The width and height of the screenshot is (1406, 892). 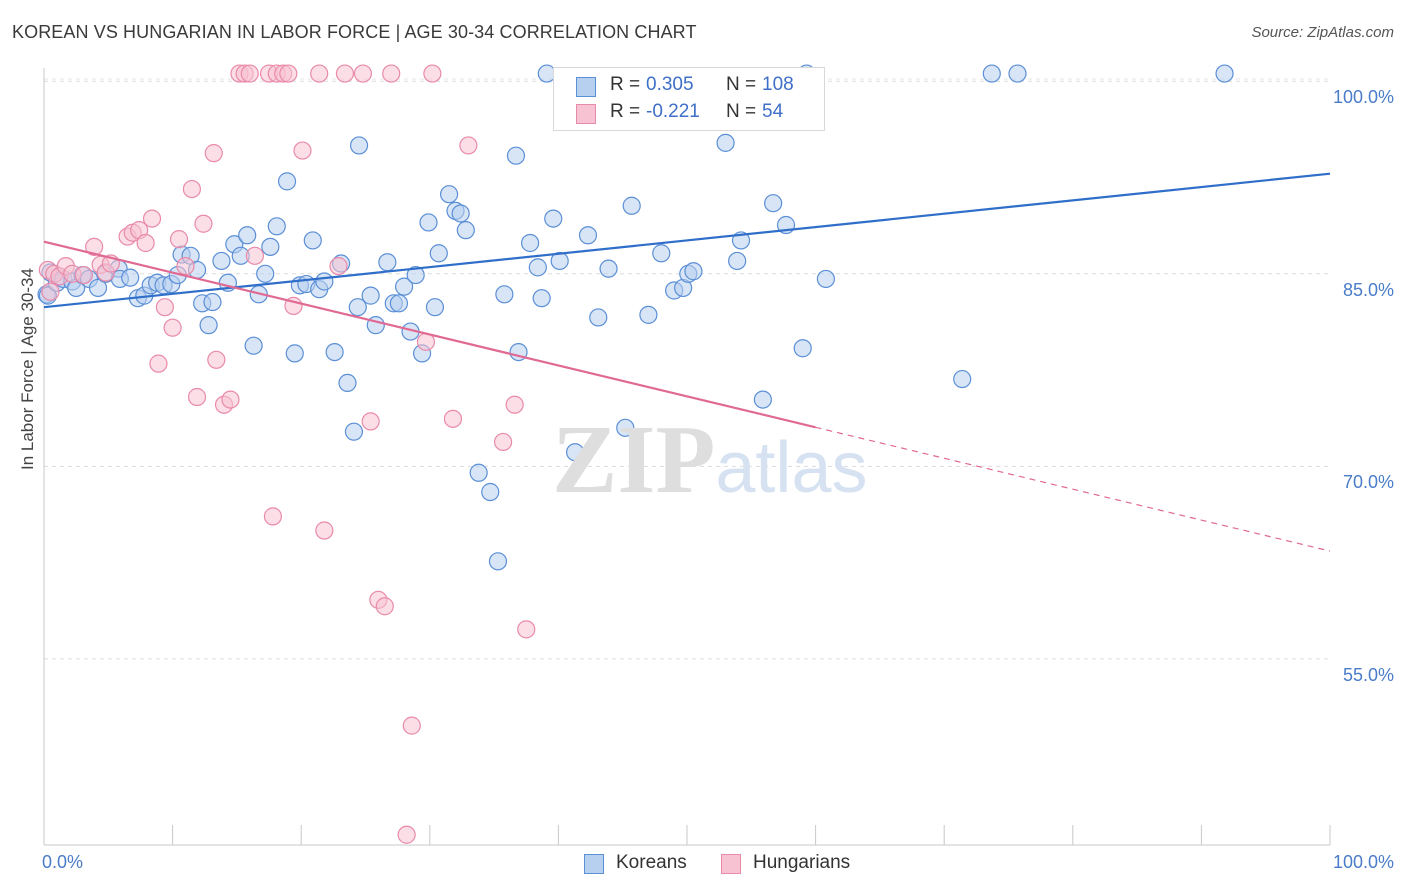 I want to click on y-tick-label: 85.0%, so click(x=1368, y=289).